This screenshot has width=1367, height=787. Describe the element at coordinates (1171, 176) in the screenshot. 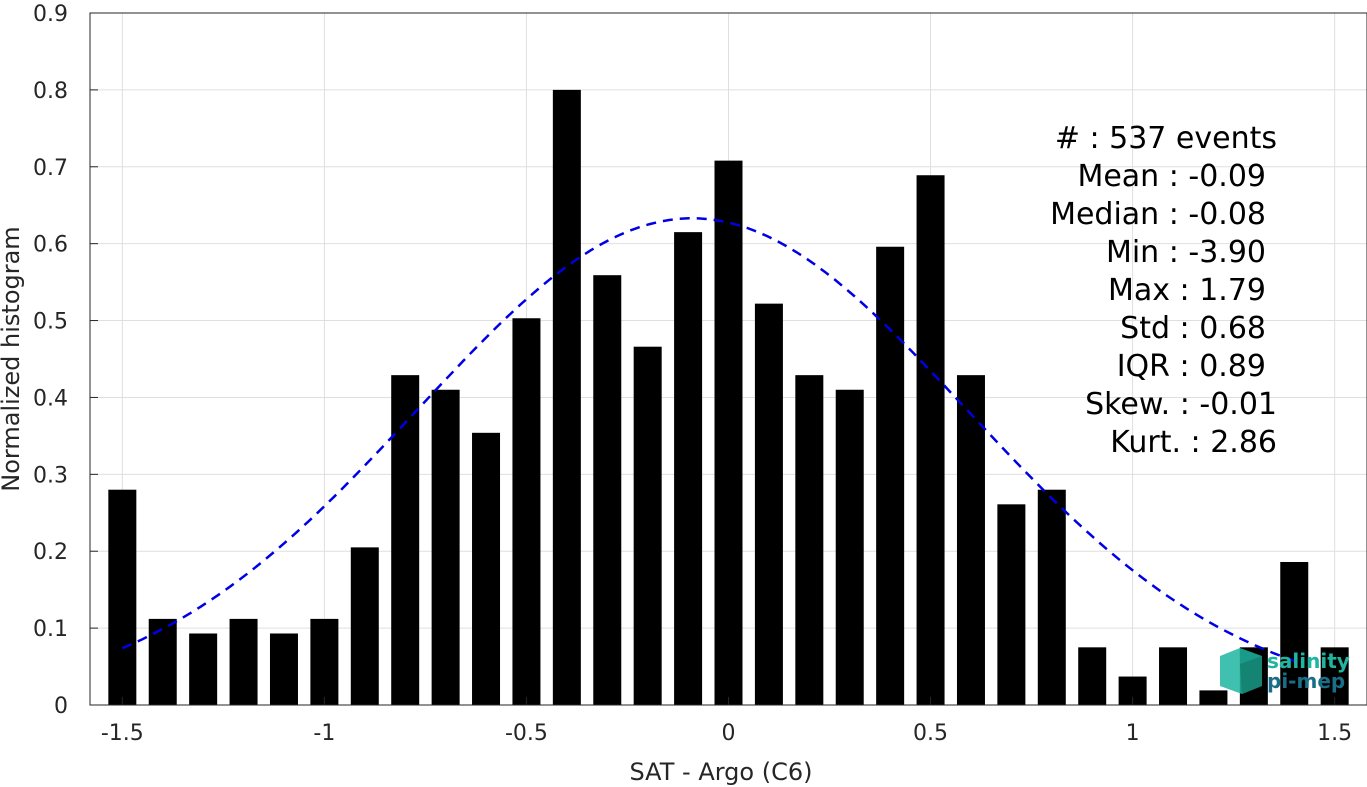

I see `stats-mean: Mean : -0.09` at that location.